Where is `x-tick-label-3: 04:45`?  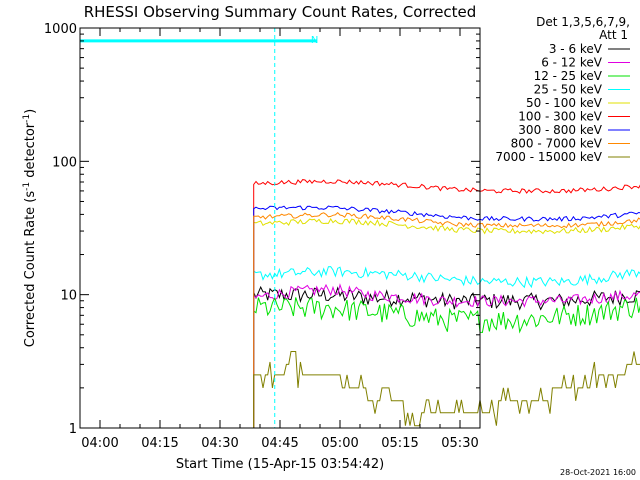
x-tick-label-3: 04:45 is located at coordinates (279, 443).